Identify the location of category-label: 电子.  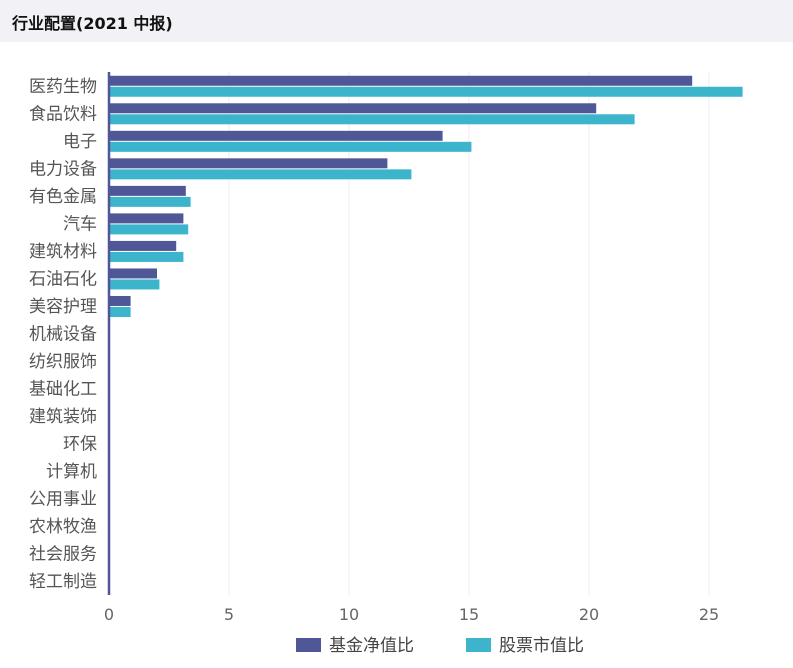
(80, 142).